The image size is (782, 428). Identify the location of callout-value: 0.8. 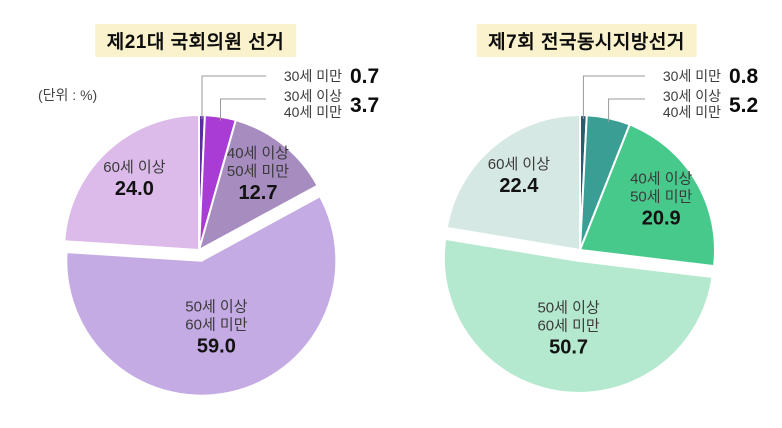
(744, 76).